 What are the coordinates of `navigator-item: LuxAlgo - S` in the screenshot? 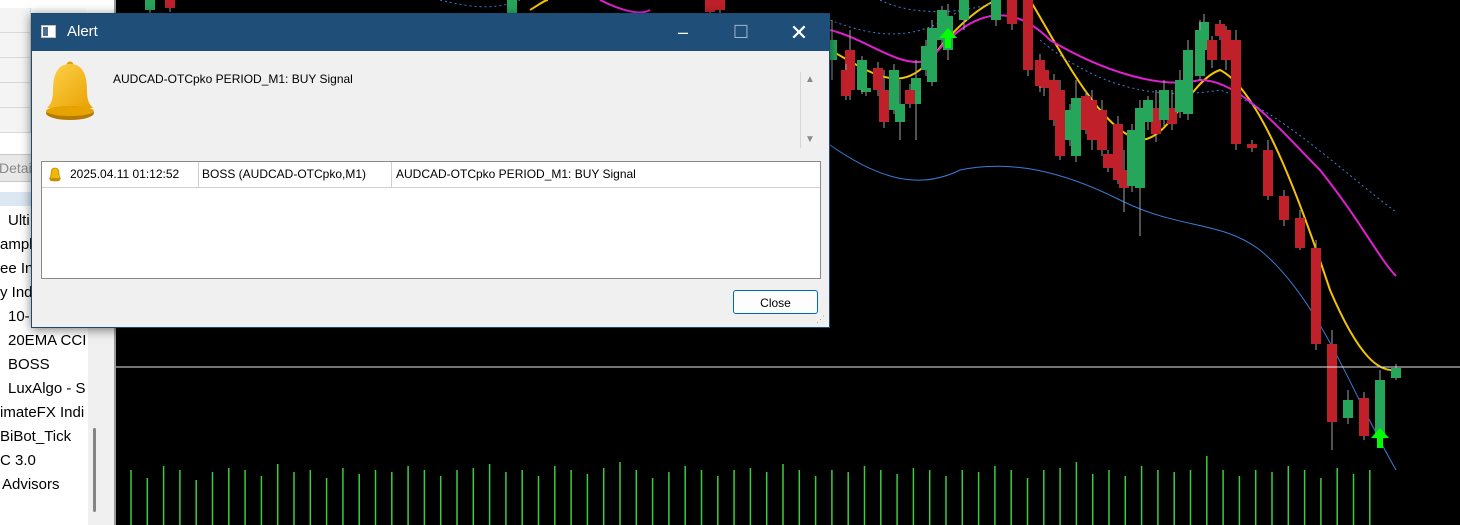 It's located at (47, 388).